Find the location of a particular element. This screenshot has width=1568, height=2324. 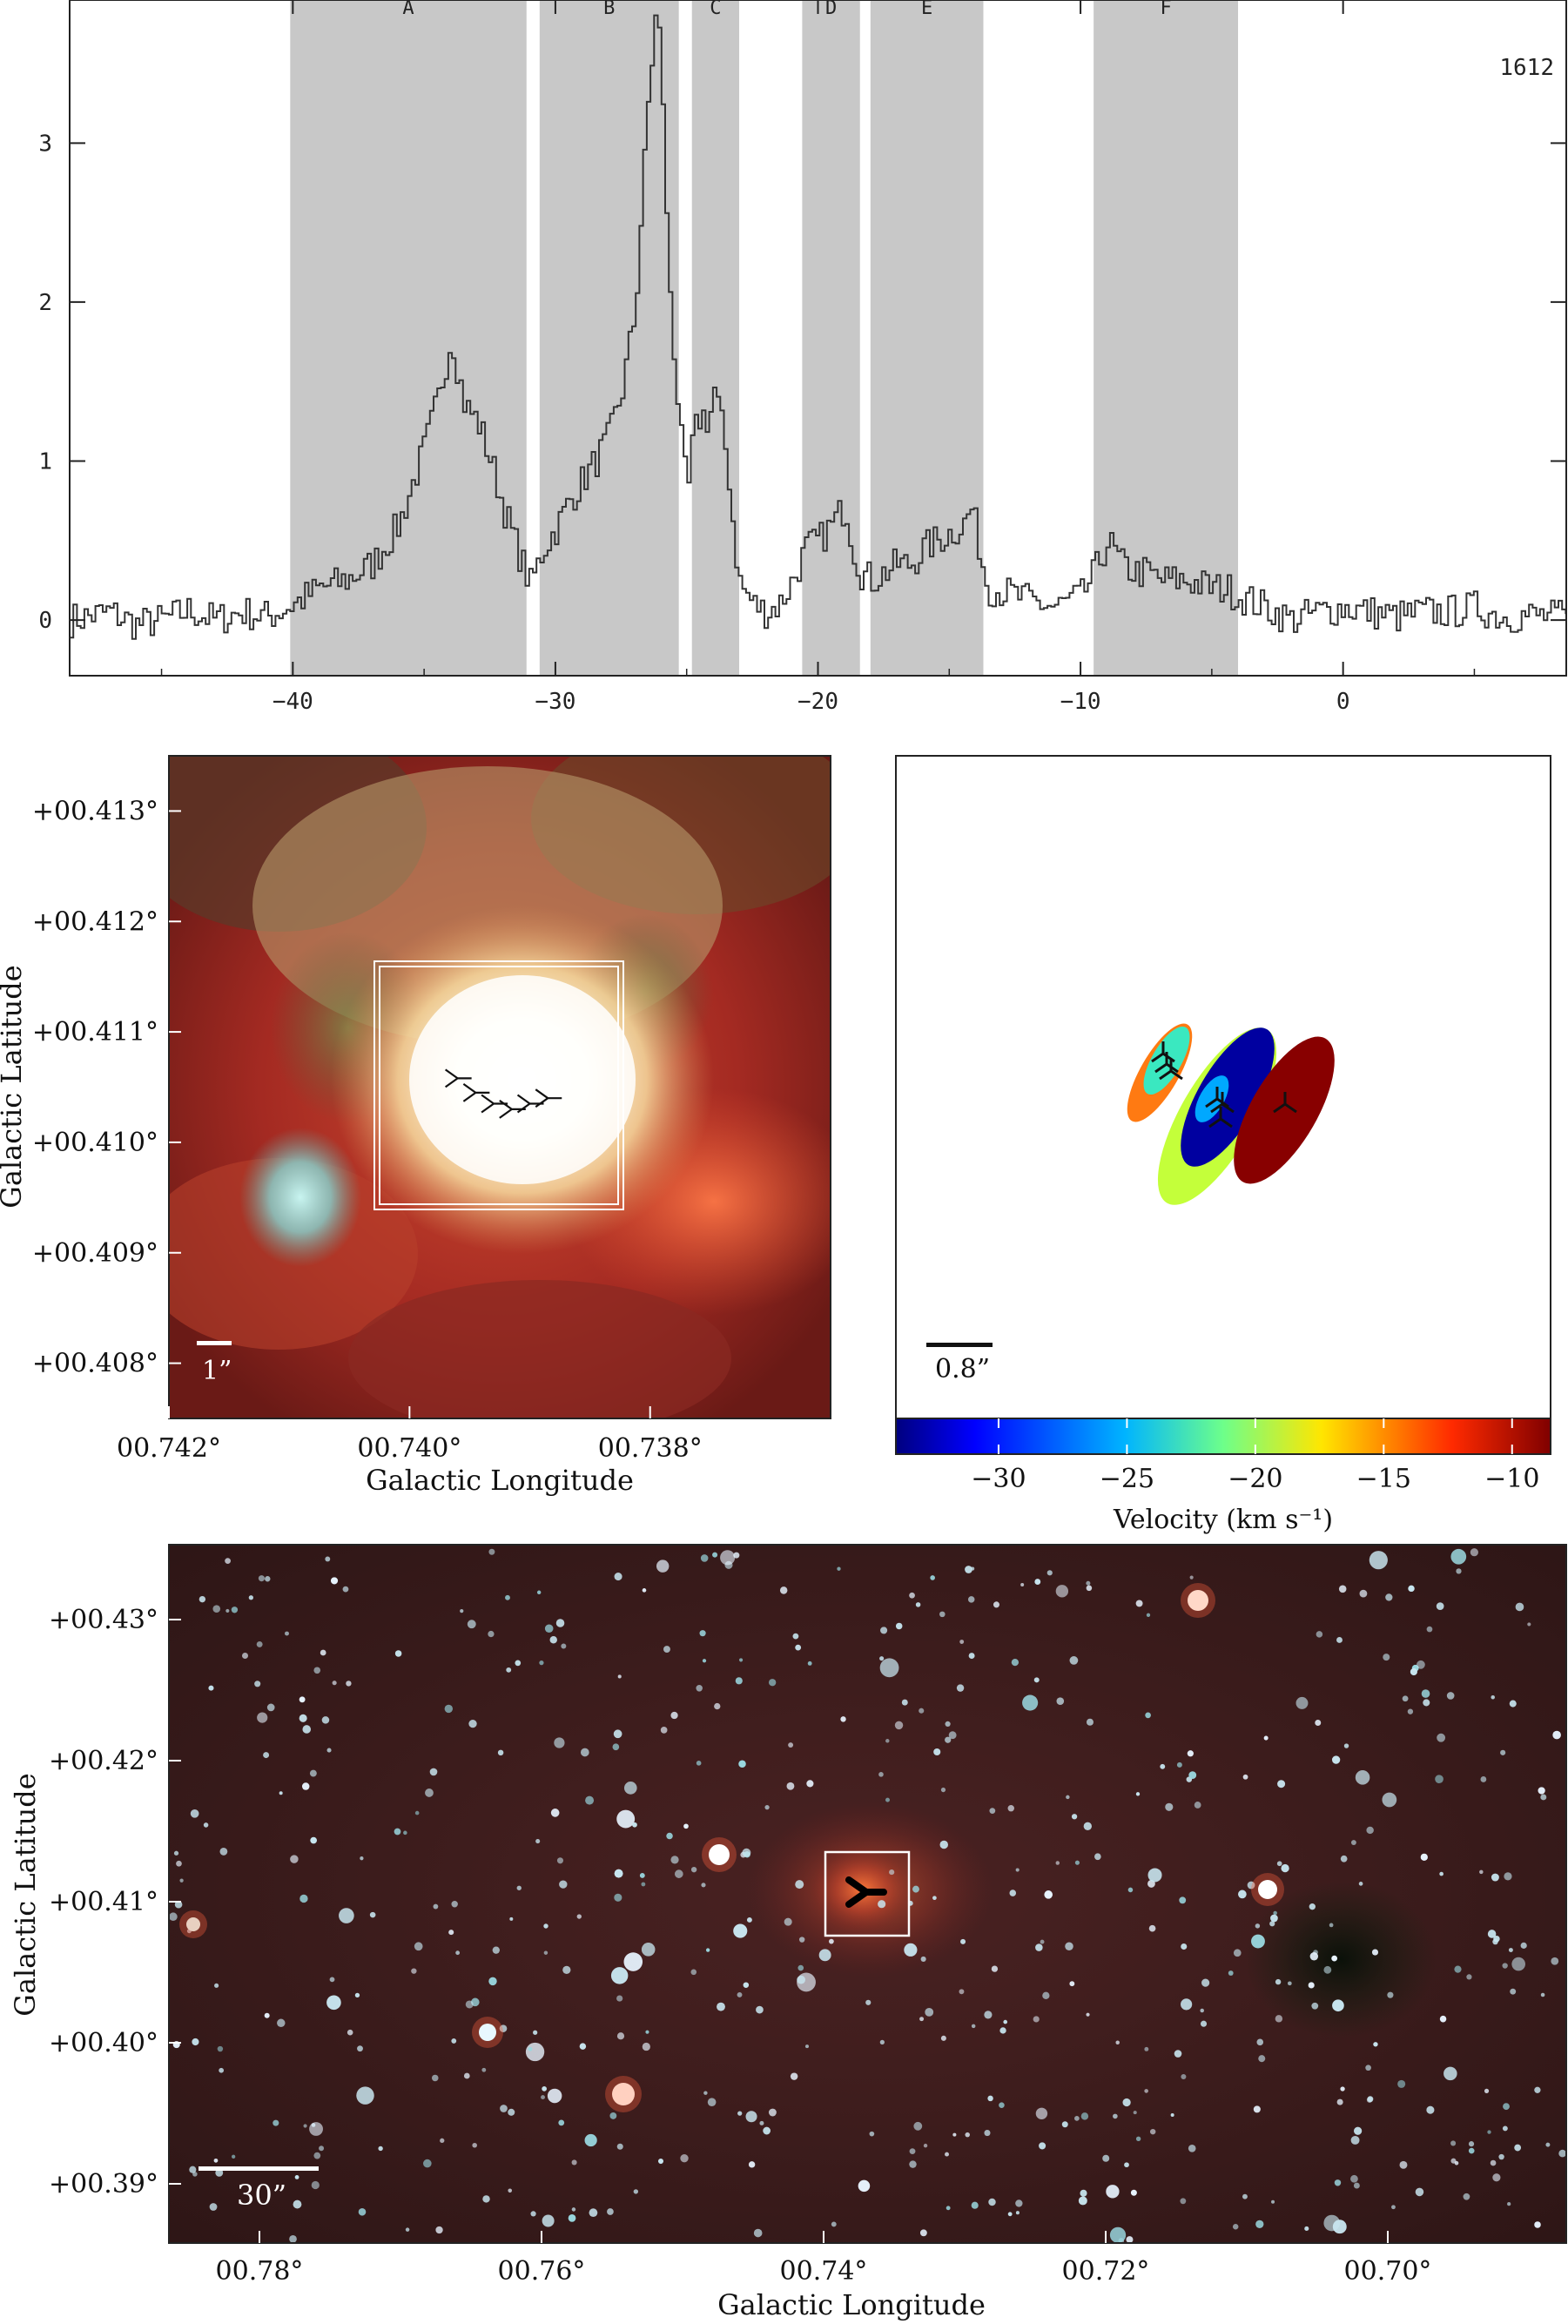

x-tick-label: 00.76° is located at coordinates (542, 2272).